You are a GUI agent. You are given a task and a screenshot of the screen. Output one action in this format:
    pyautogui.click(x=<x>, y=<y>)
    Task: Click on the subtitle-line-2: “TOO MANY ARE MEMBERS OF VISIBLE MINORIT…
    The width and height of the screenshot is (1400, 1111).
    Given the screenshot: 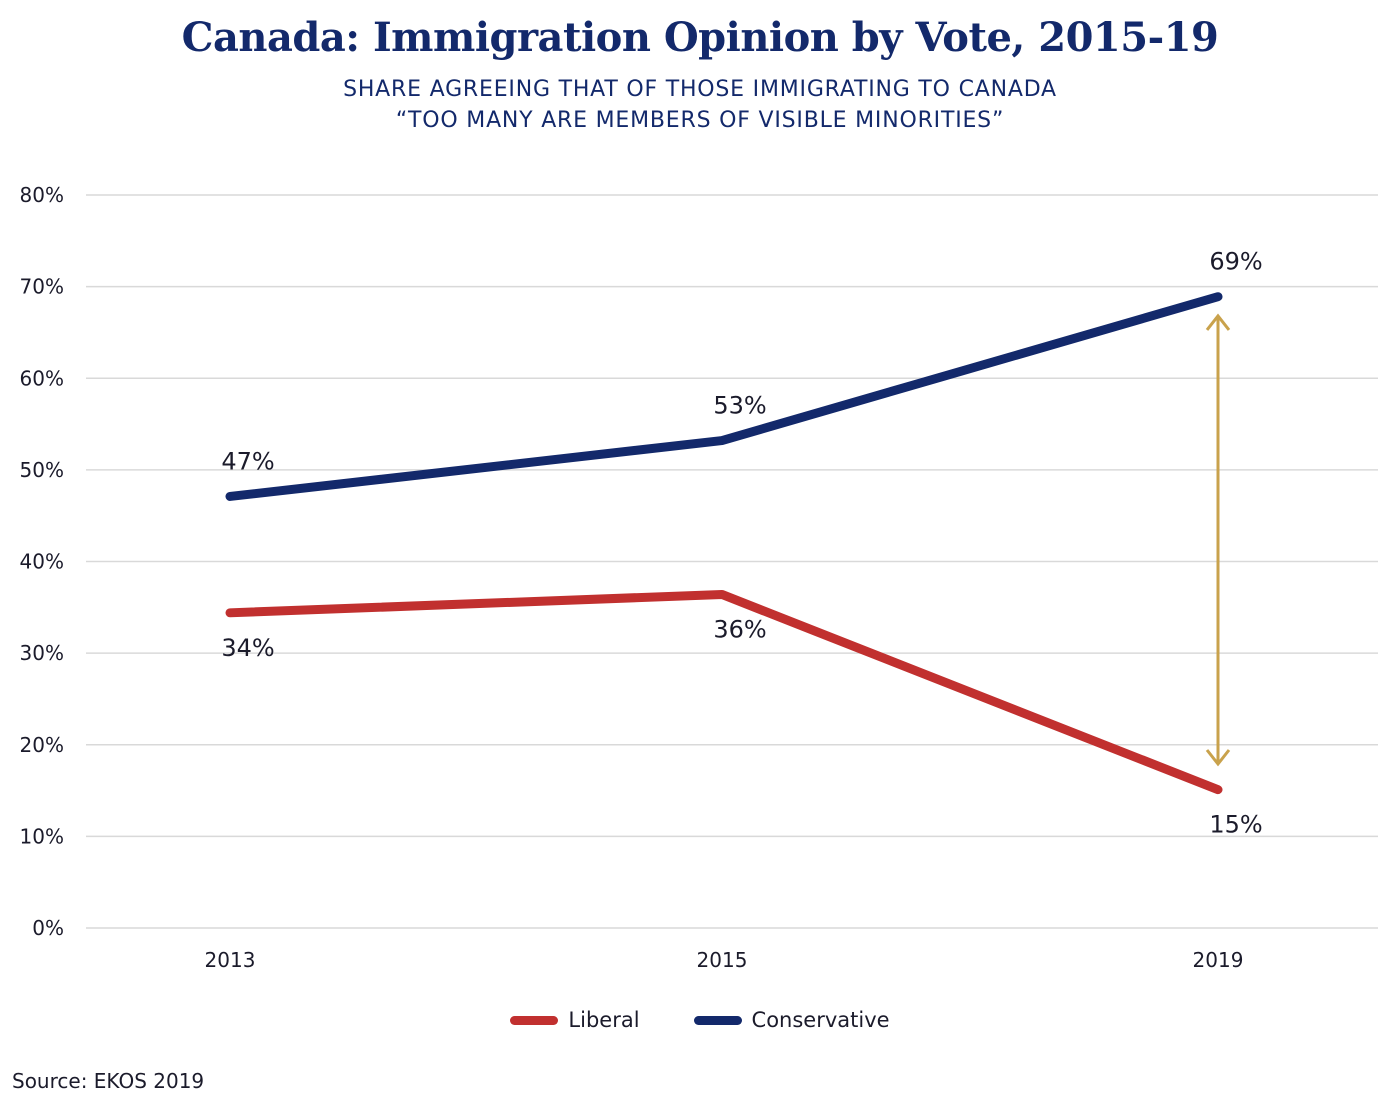 What is the action you would take?
    pyautogui.click(x=700, y=120)
    